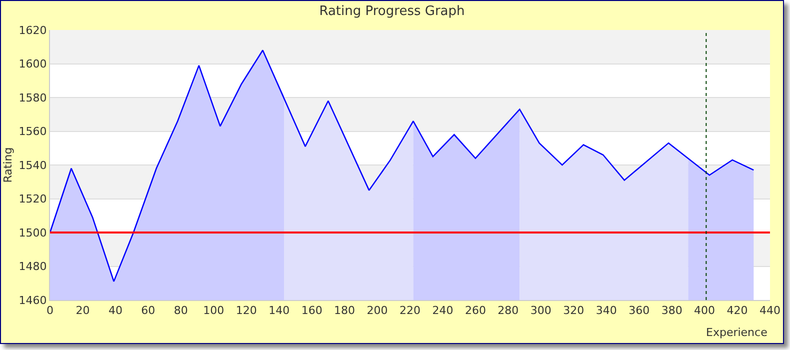 Image resolution: width=790 pixels, height=350 pixels. Describe the element at coordinates (213, 311) in the screenshot. I see `x-tick-label: 100` at that location.